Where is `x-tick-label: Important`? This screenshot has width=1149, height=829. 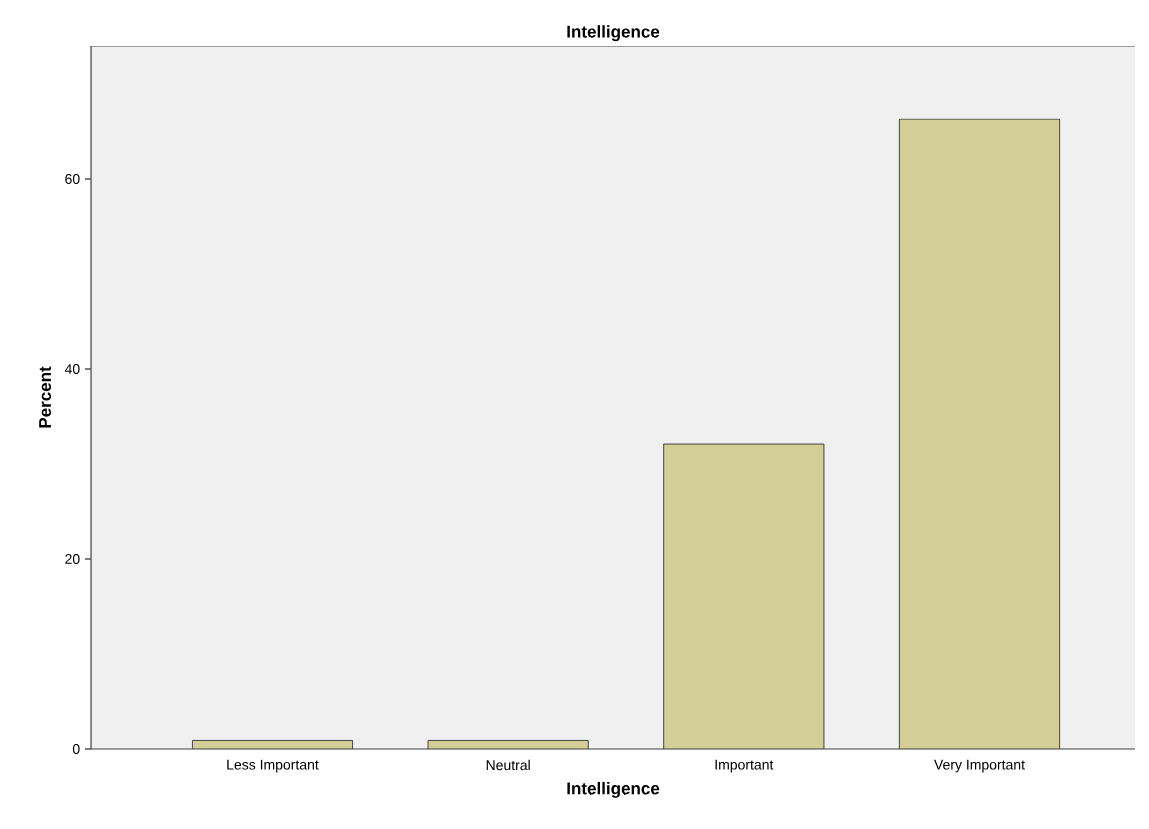
x-tick-label: Important is located at coordinates (744, 766).